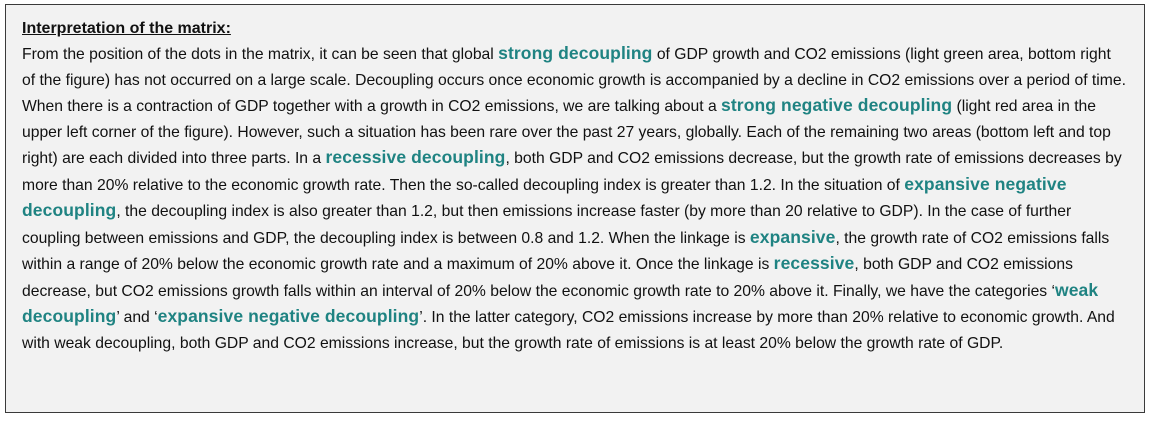 The image size is (1154, 422). I want to click on text-segment: ’ and ‘, so click(137, 317).